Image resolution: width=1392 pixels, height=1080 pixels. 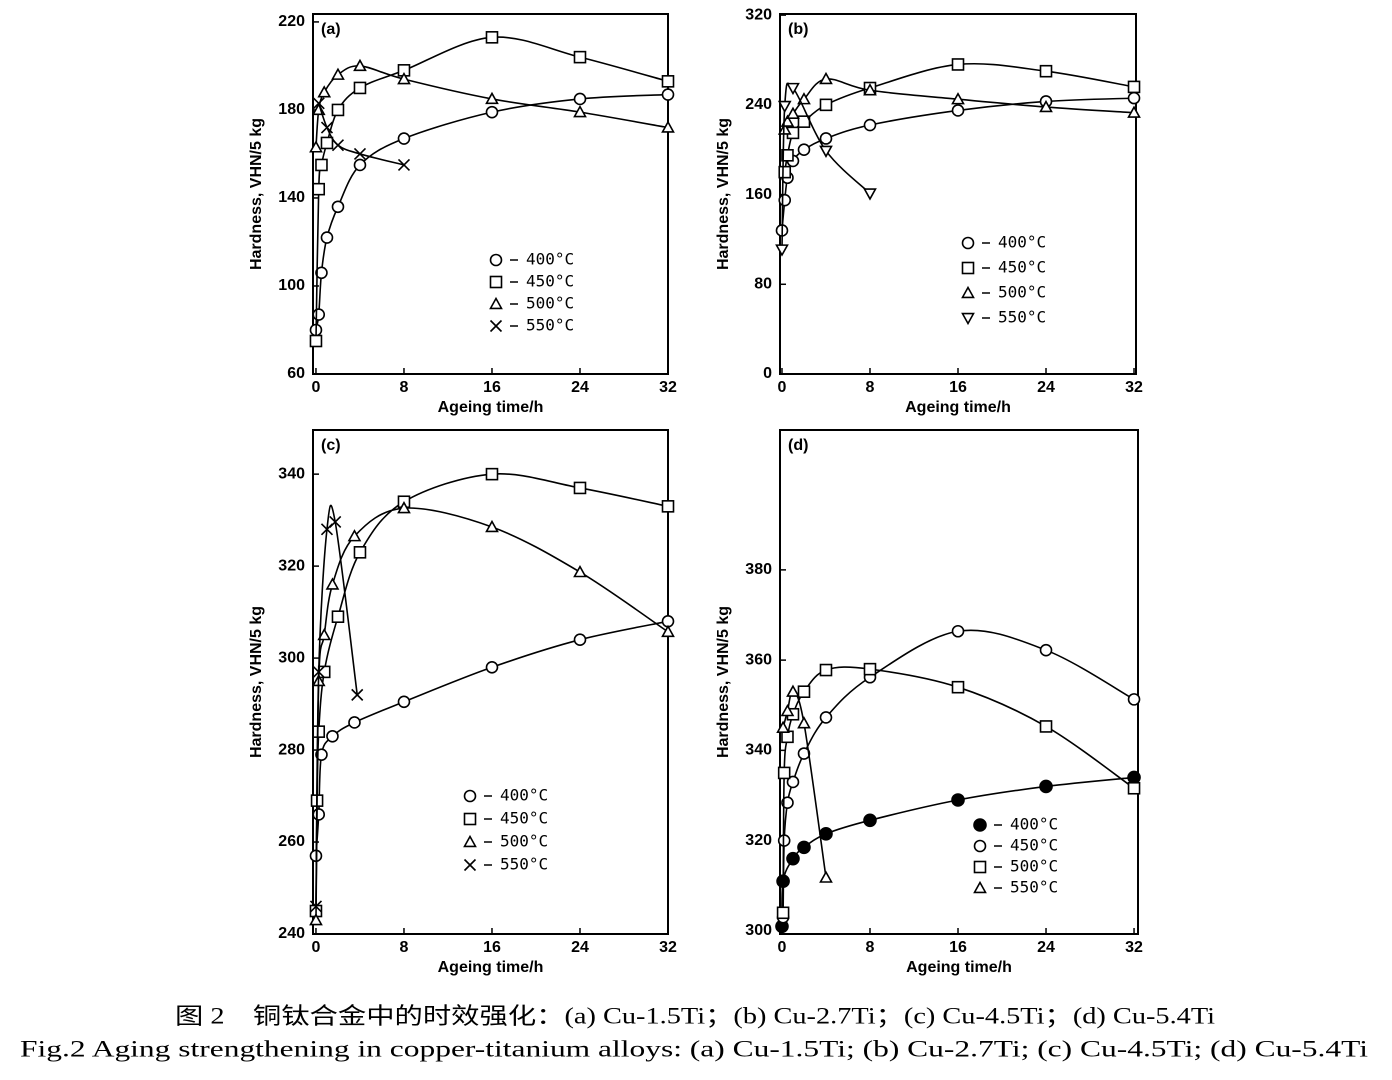 What do you see at coordinates (524, 795) in the screenshot?
I see `legend-label: 400°C` at bounding box center [524, 795].